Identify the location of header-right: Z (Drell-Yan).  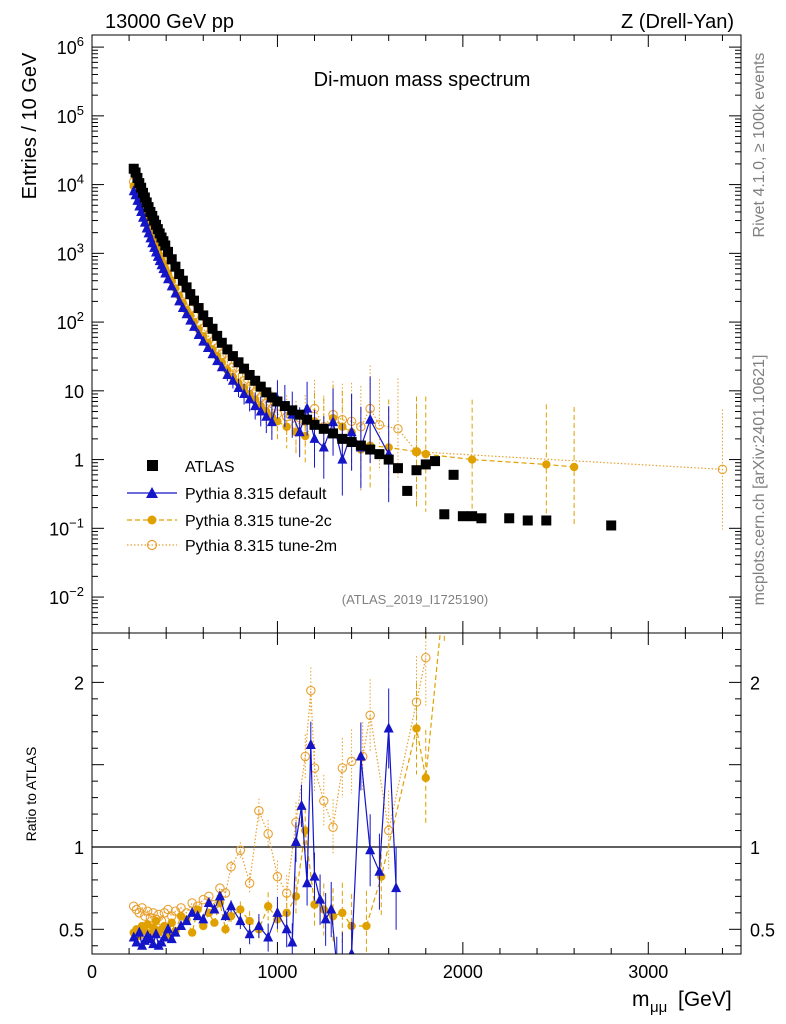
(677, 22).